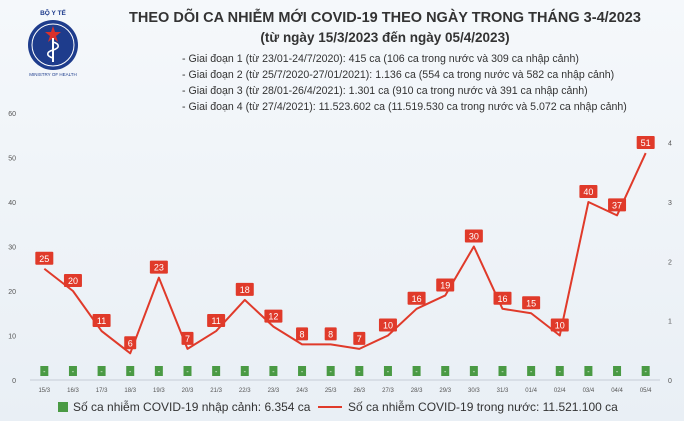  Describe the element at coordinates (385, 37) in the screenshot. I see `page-subtitle: (từ ngày 15/3/2023 đến ngày 05/4/2023)` at that location.